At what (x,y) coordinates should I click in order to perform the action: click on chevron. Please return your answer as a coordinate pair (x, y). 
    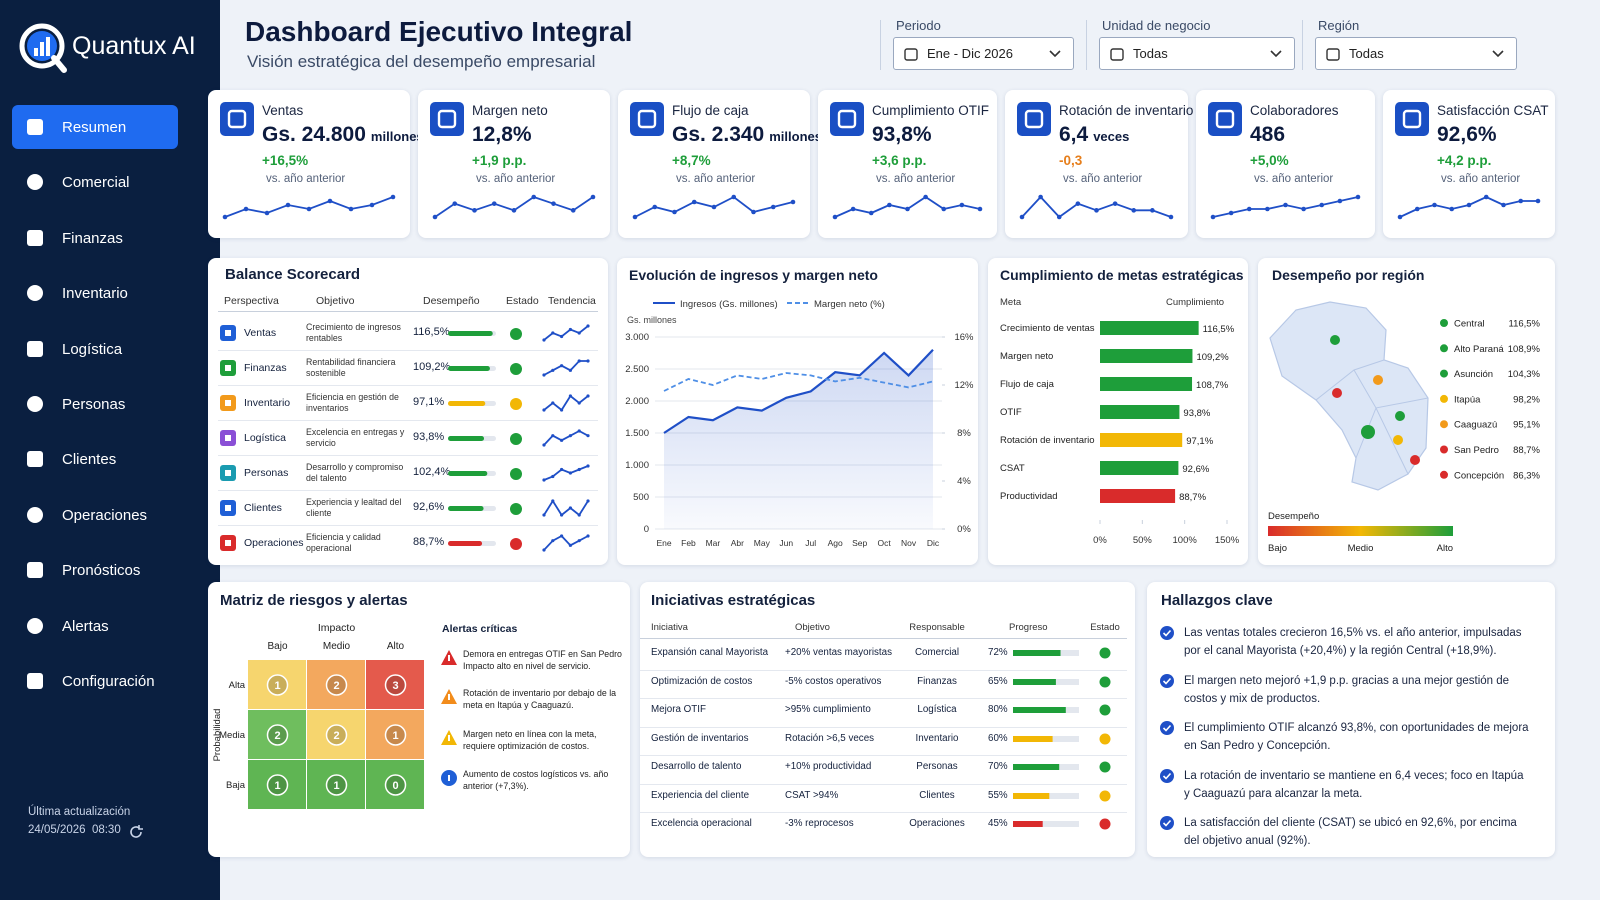
    Looking at the image, I should click on (1498, 54).